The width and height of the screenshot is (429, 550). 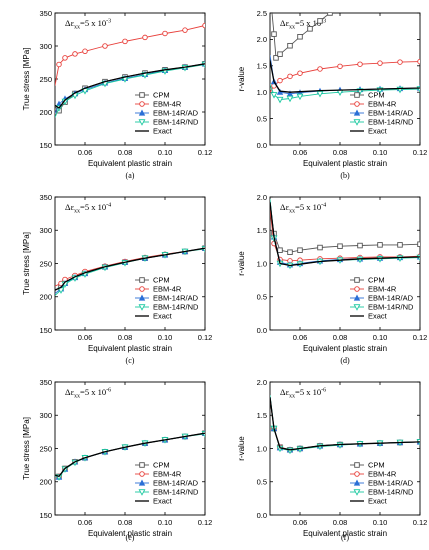 I want to click on y-tick-label: 200, so click(x=45, y=112).